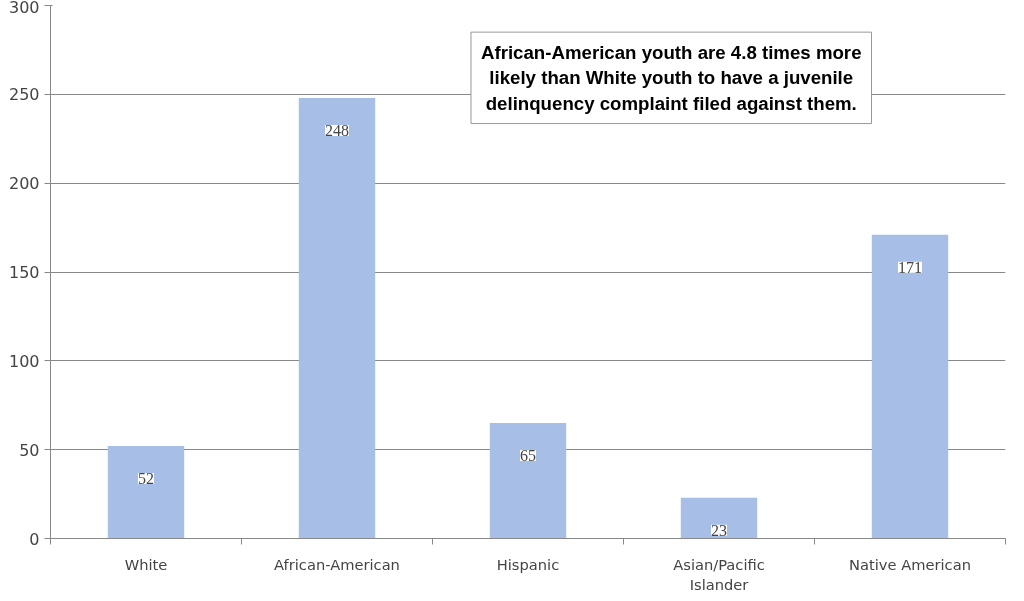 This screenshot has height=601, width=1024. I want to click on x-tick-label: White, so click(146, 564).